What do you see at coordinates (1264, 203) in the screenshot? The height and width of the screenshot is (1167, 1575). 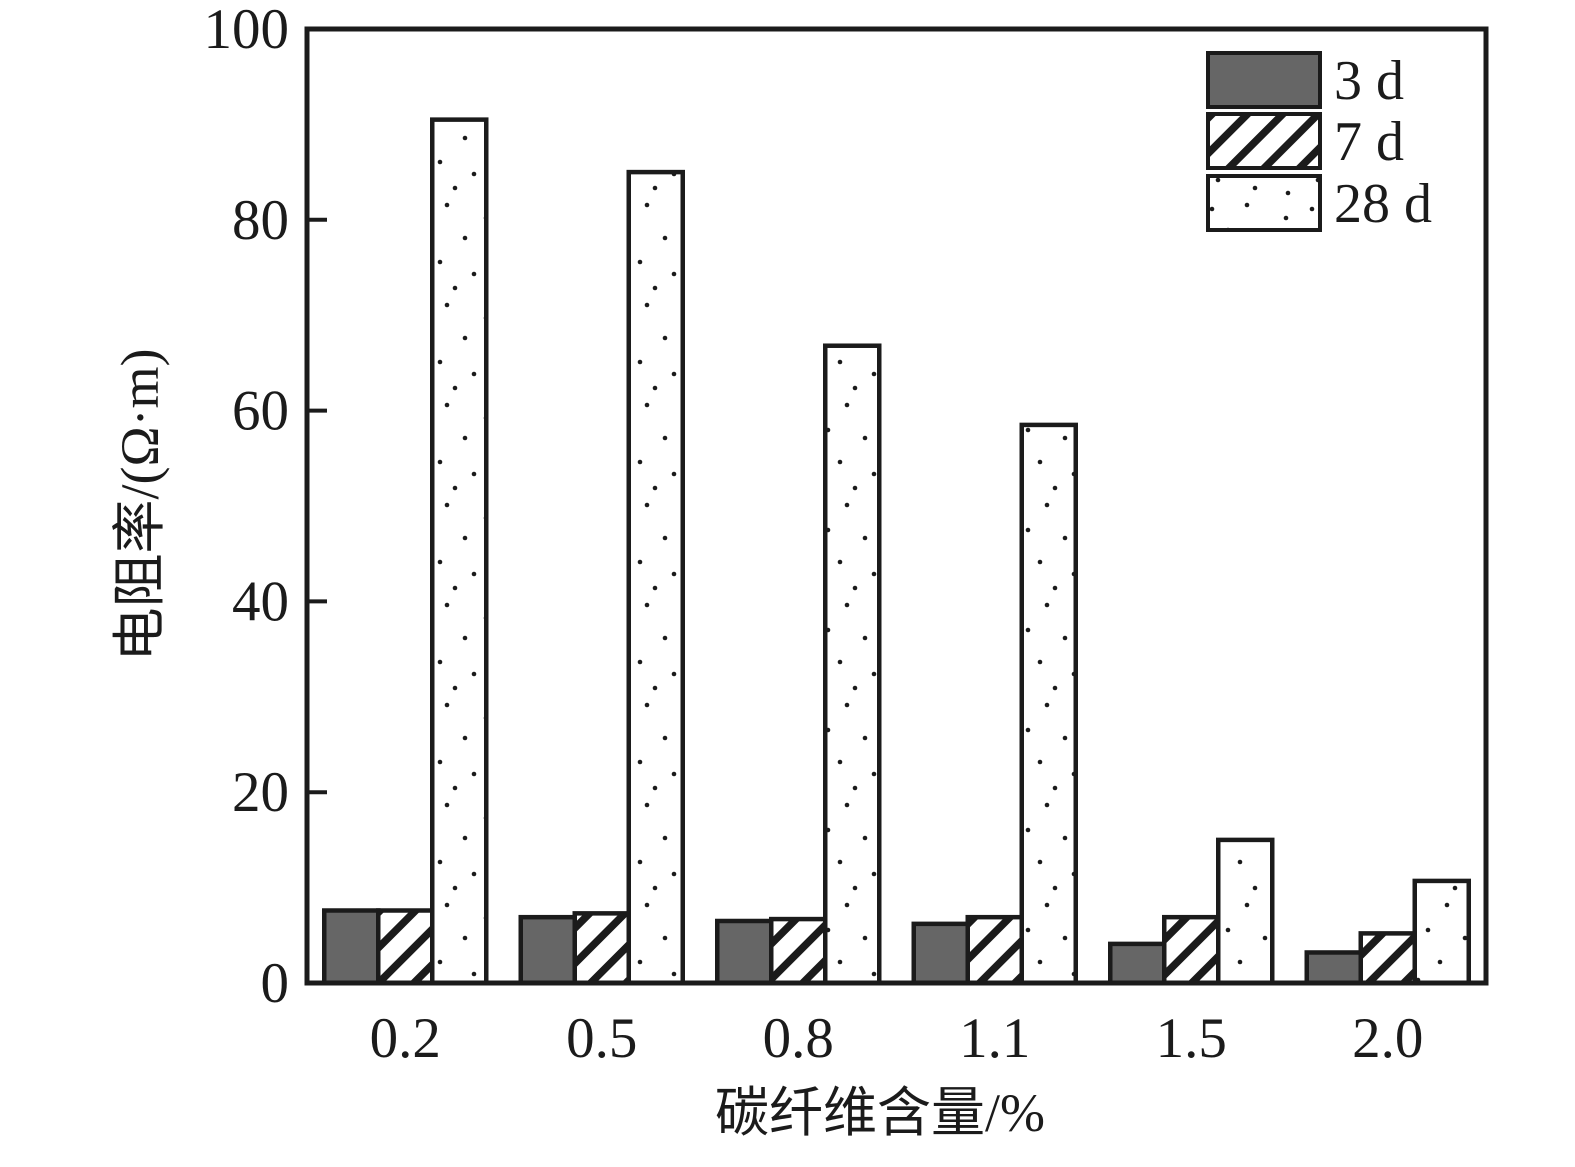 I see `legend-swatch-28d` at bounding box center [1264, 203].